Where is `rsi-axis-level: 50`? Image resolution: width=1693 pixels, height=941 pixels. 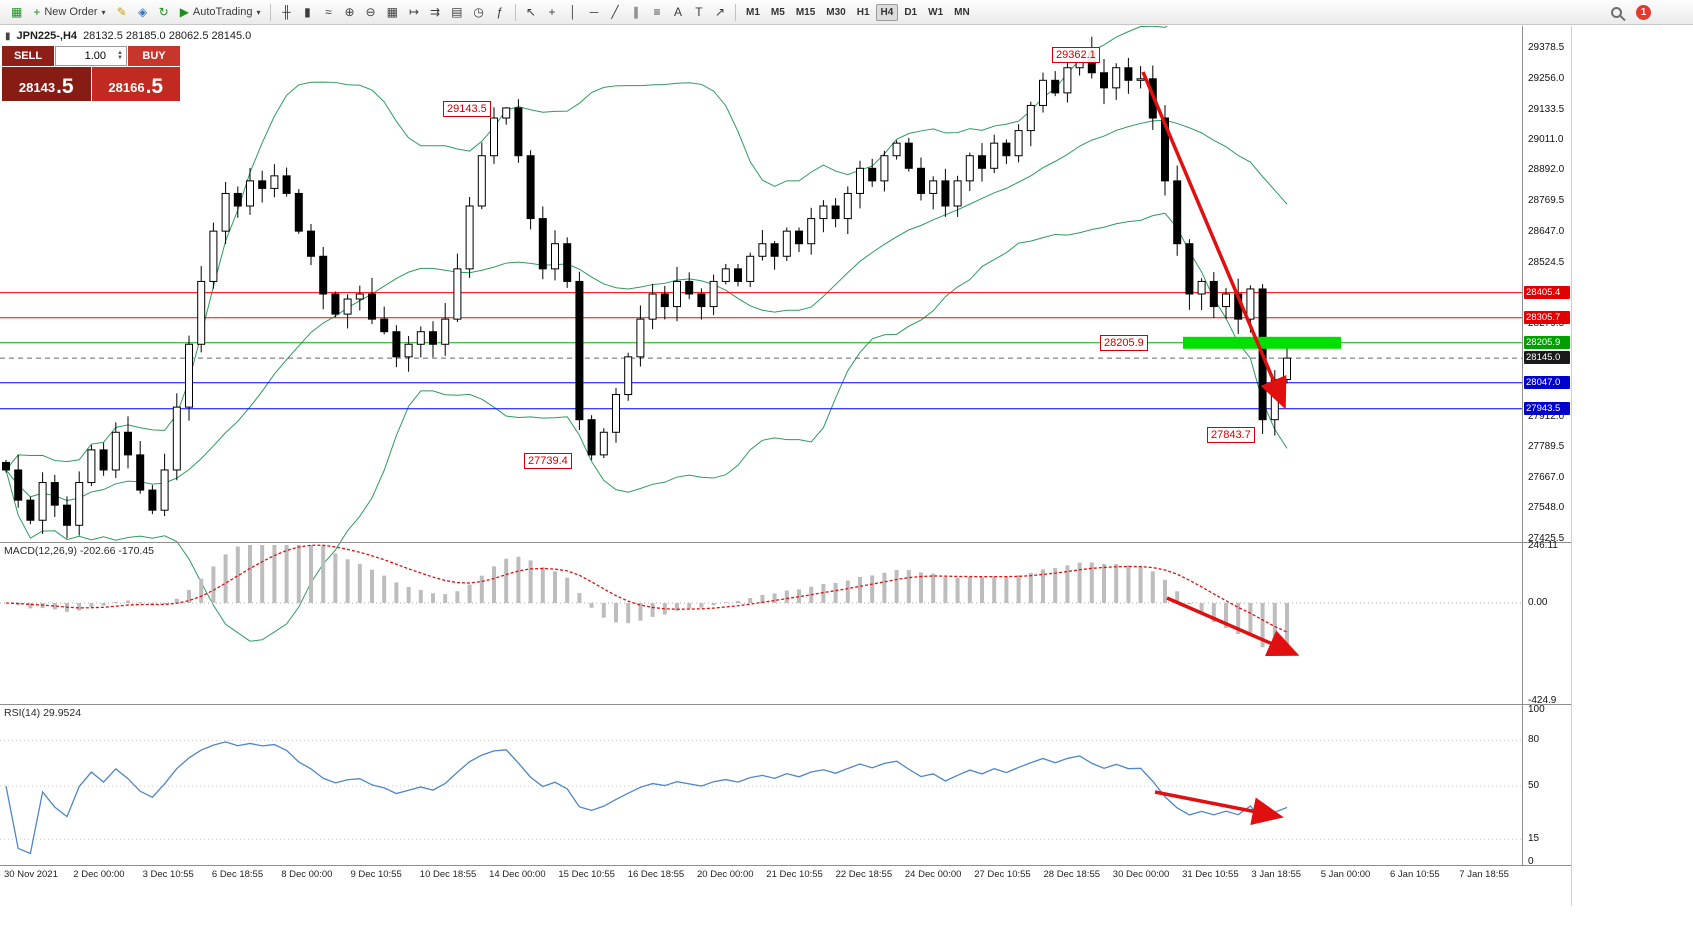 rsi-axis-level: 50 is located at coordinates (1534, 785).